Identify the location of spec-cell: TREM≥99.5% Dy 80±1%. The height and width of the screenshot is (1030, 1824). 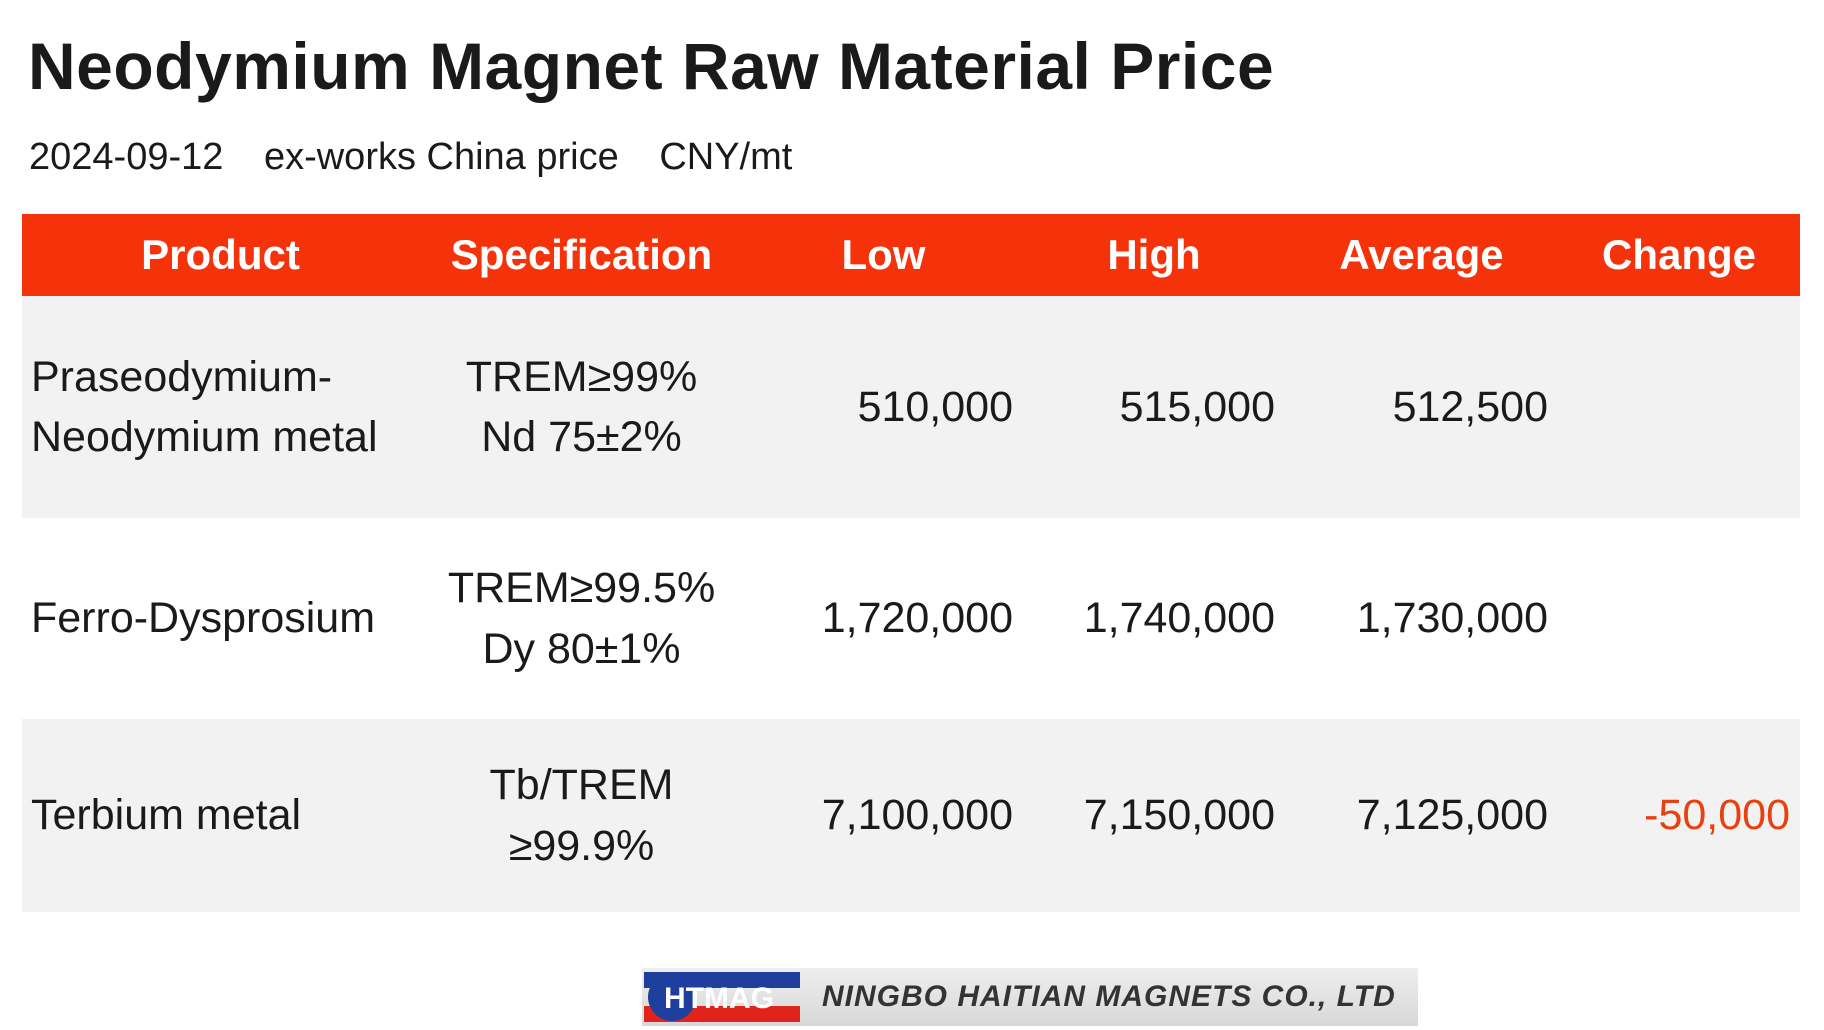
(581, 618).